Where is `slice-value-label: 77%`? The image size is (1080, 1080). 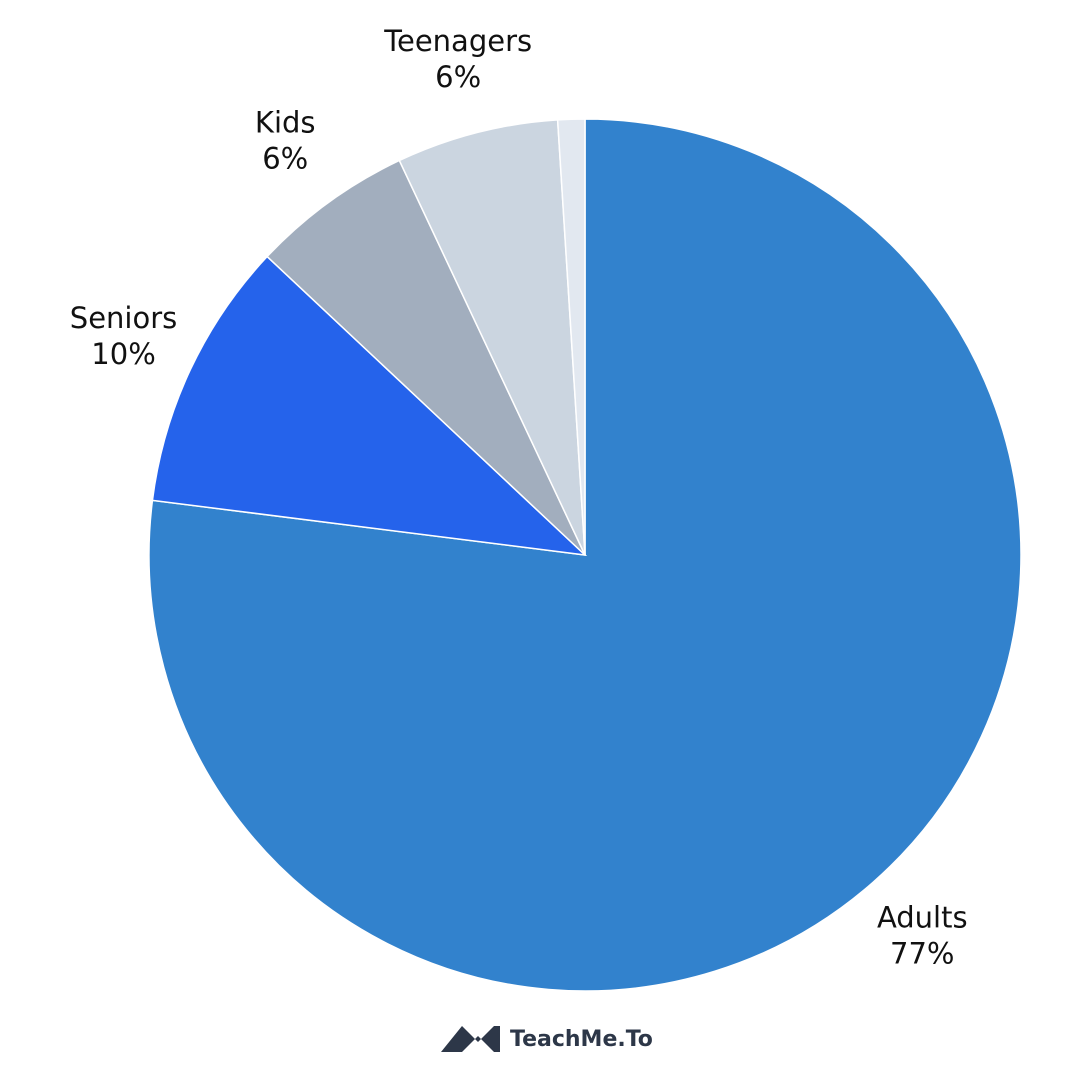 slice-value-label: 77% is located at coordinates (922, 954).